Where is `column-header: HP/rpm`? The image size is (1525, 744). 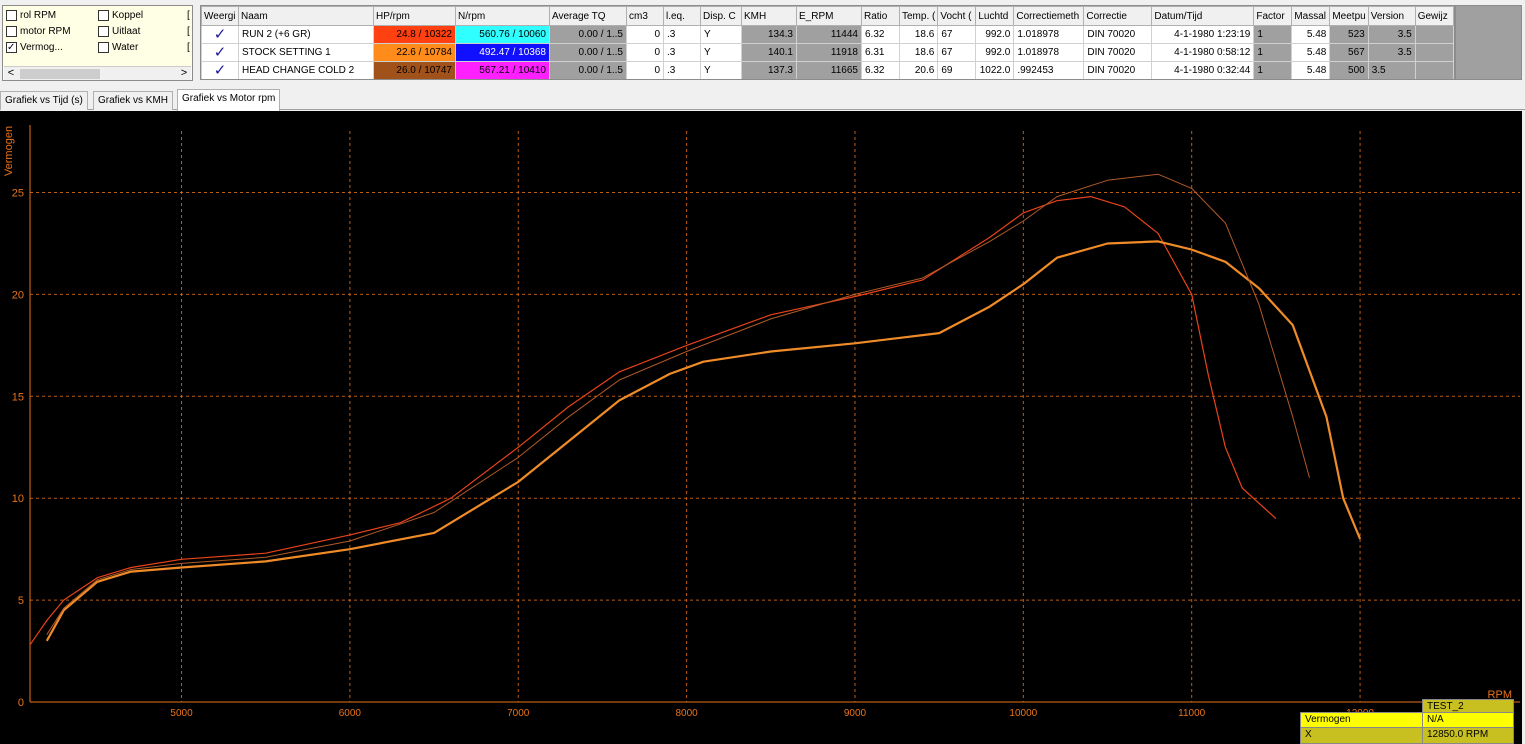
column-header: HP/rpm is located at coordinates (414, 16).